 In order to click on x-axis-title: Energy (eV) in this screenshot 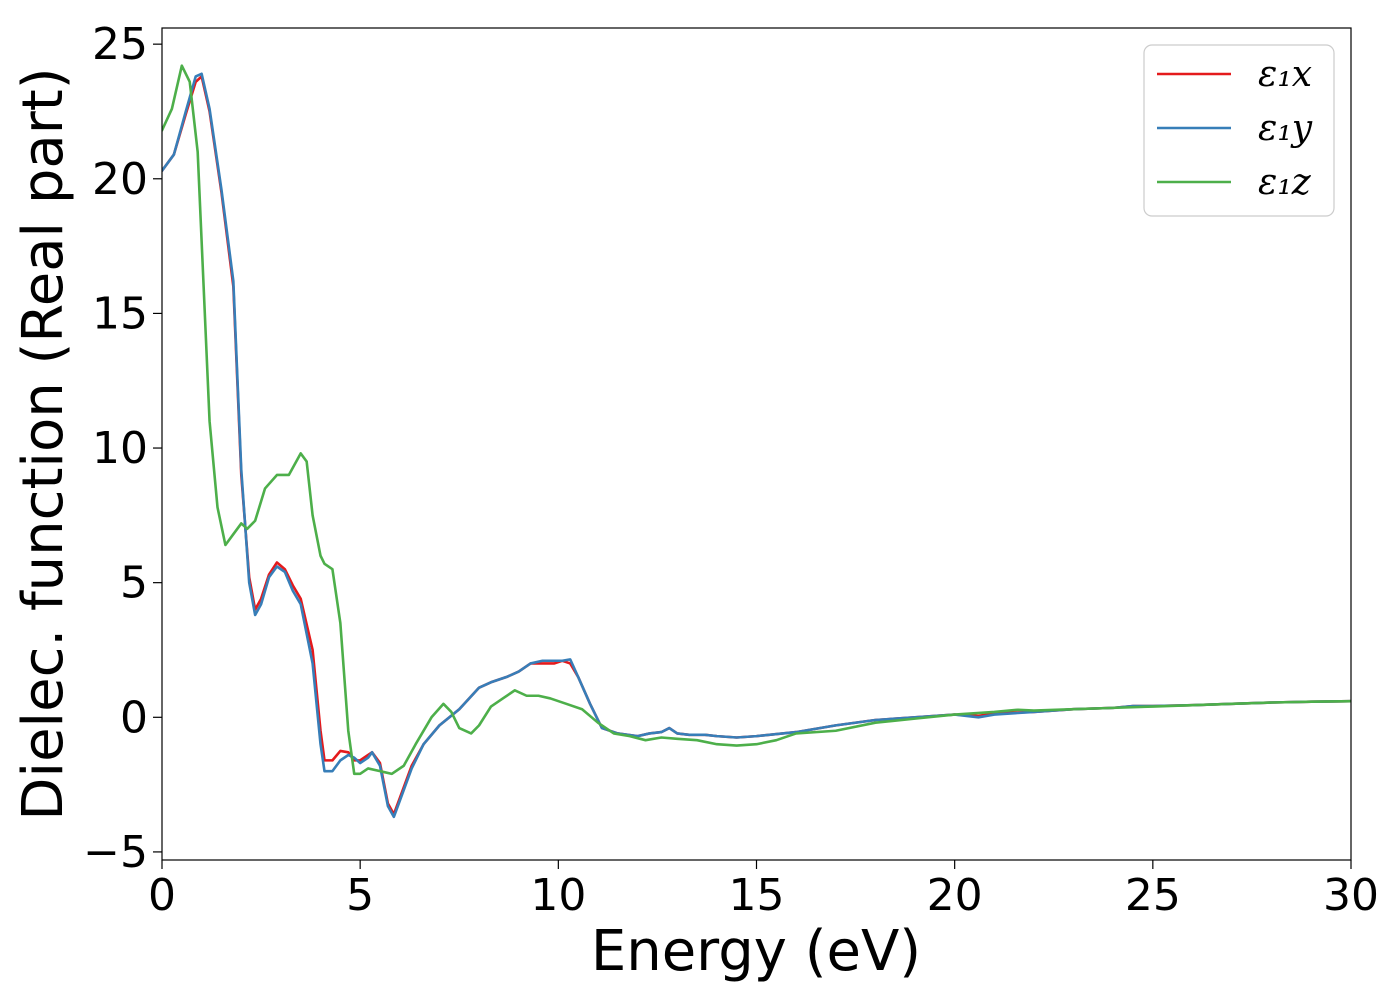, I will do `click(756, 951)`.